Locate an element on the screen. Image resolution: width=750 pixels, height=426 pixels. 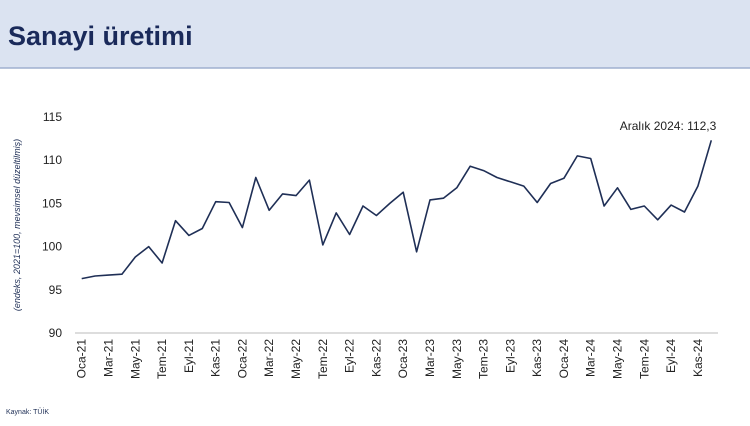
x-tick-label: May-21 is located at coordinates (135, 359).